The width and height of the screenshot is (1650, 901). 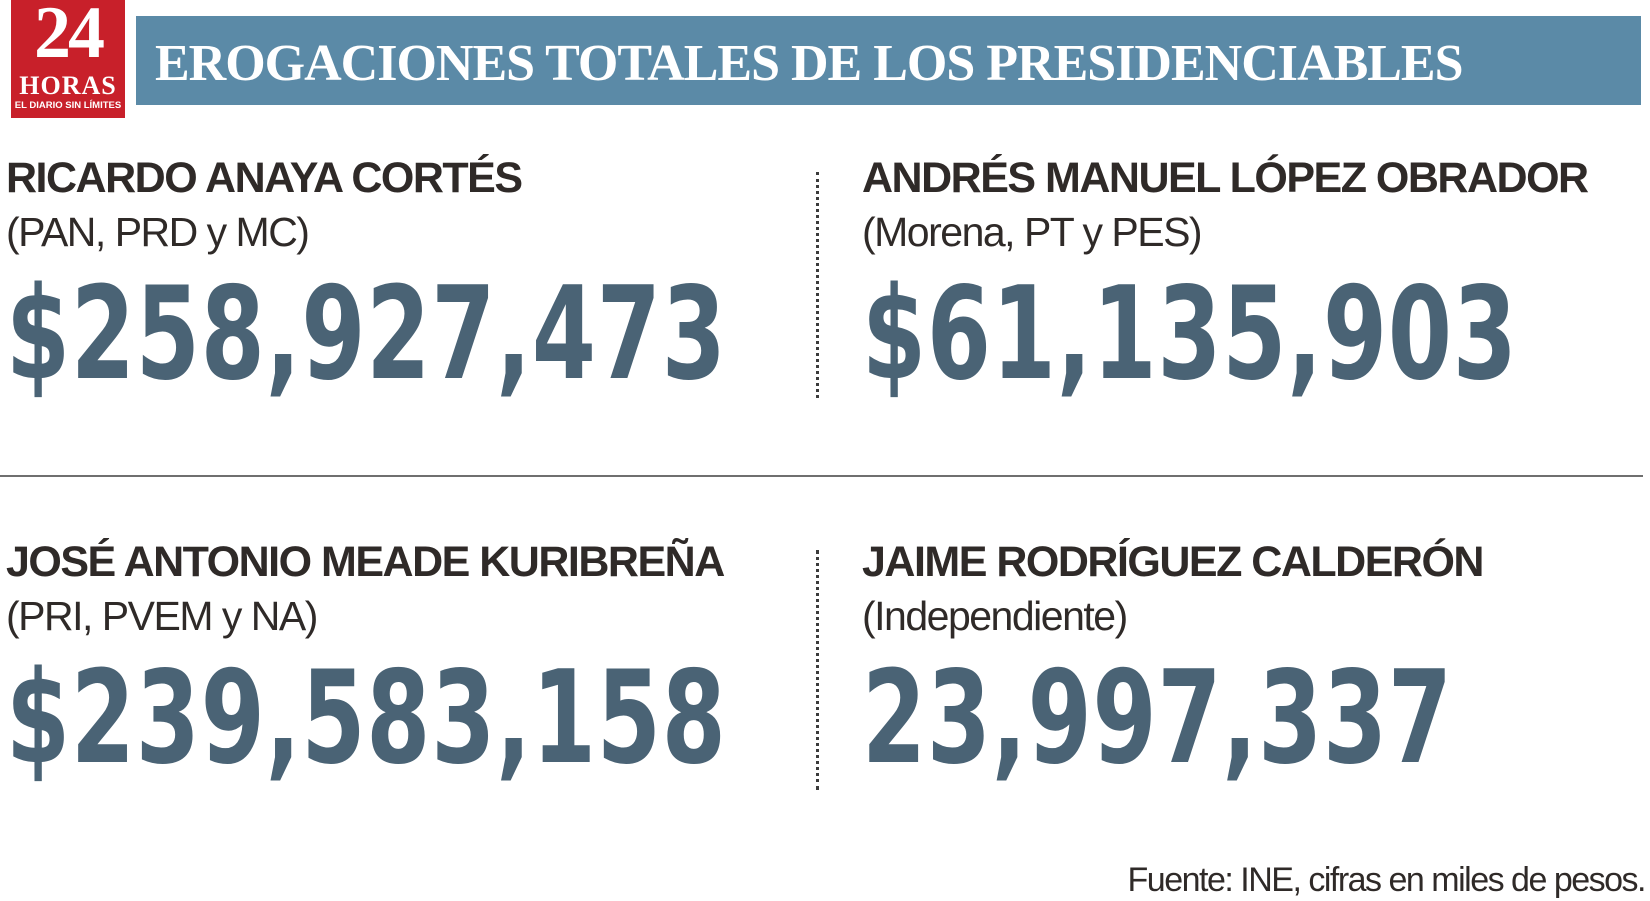 I want to click on candidate-amount: 23,997,337, so click(x=1157, y=718).